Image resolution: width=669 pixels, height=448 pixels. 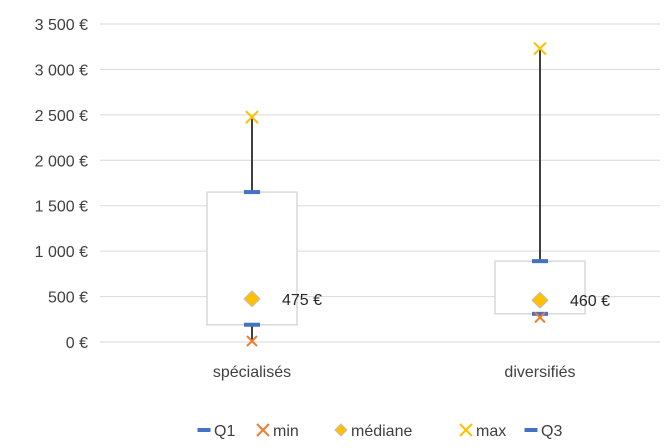 What do you see at coordinates (491, 431) in the screenshot?
I see `legend-label: max` at bounding box center [491, 431].